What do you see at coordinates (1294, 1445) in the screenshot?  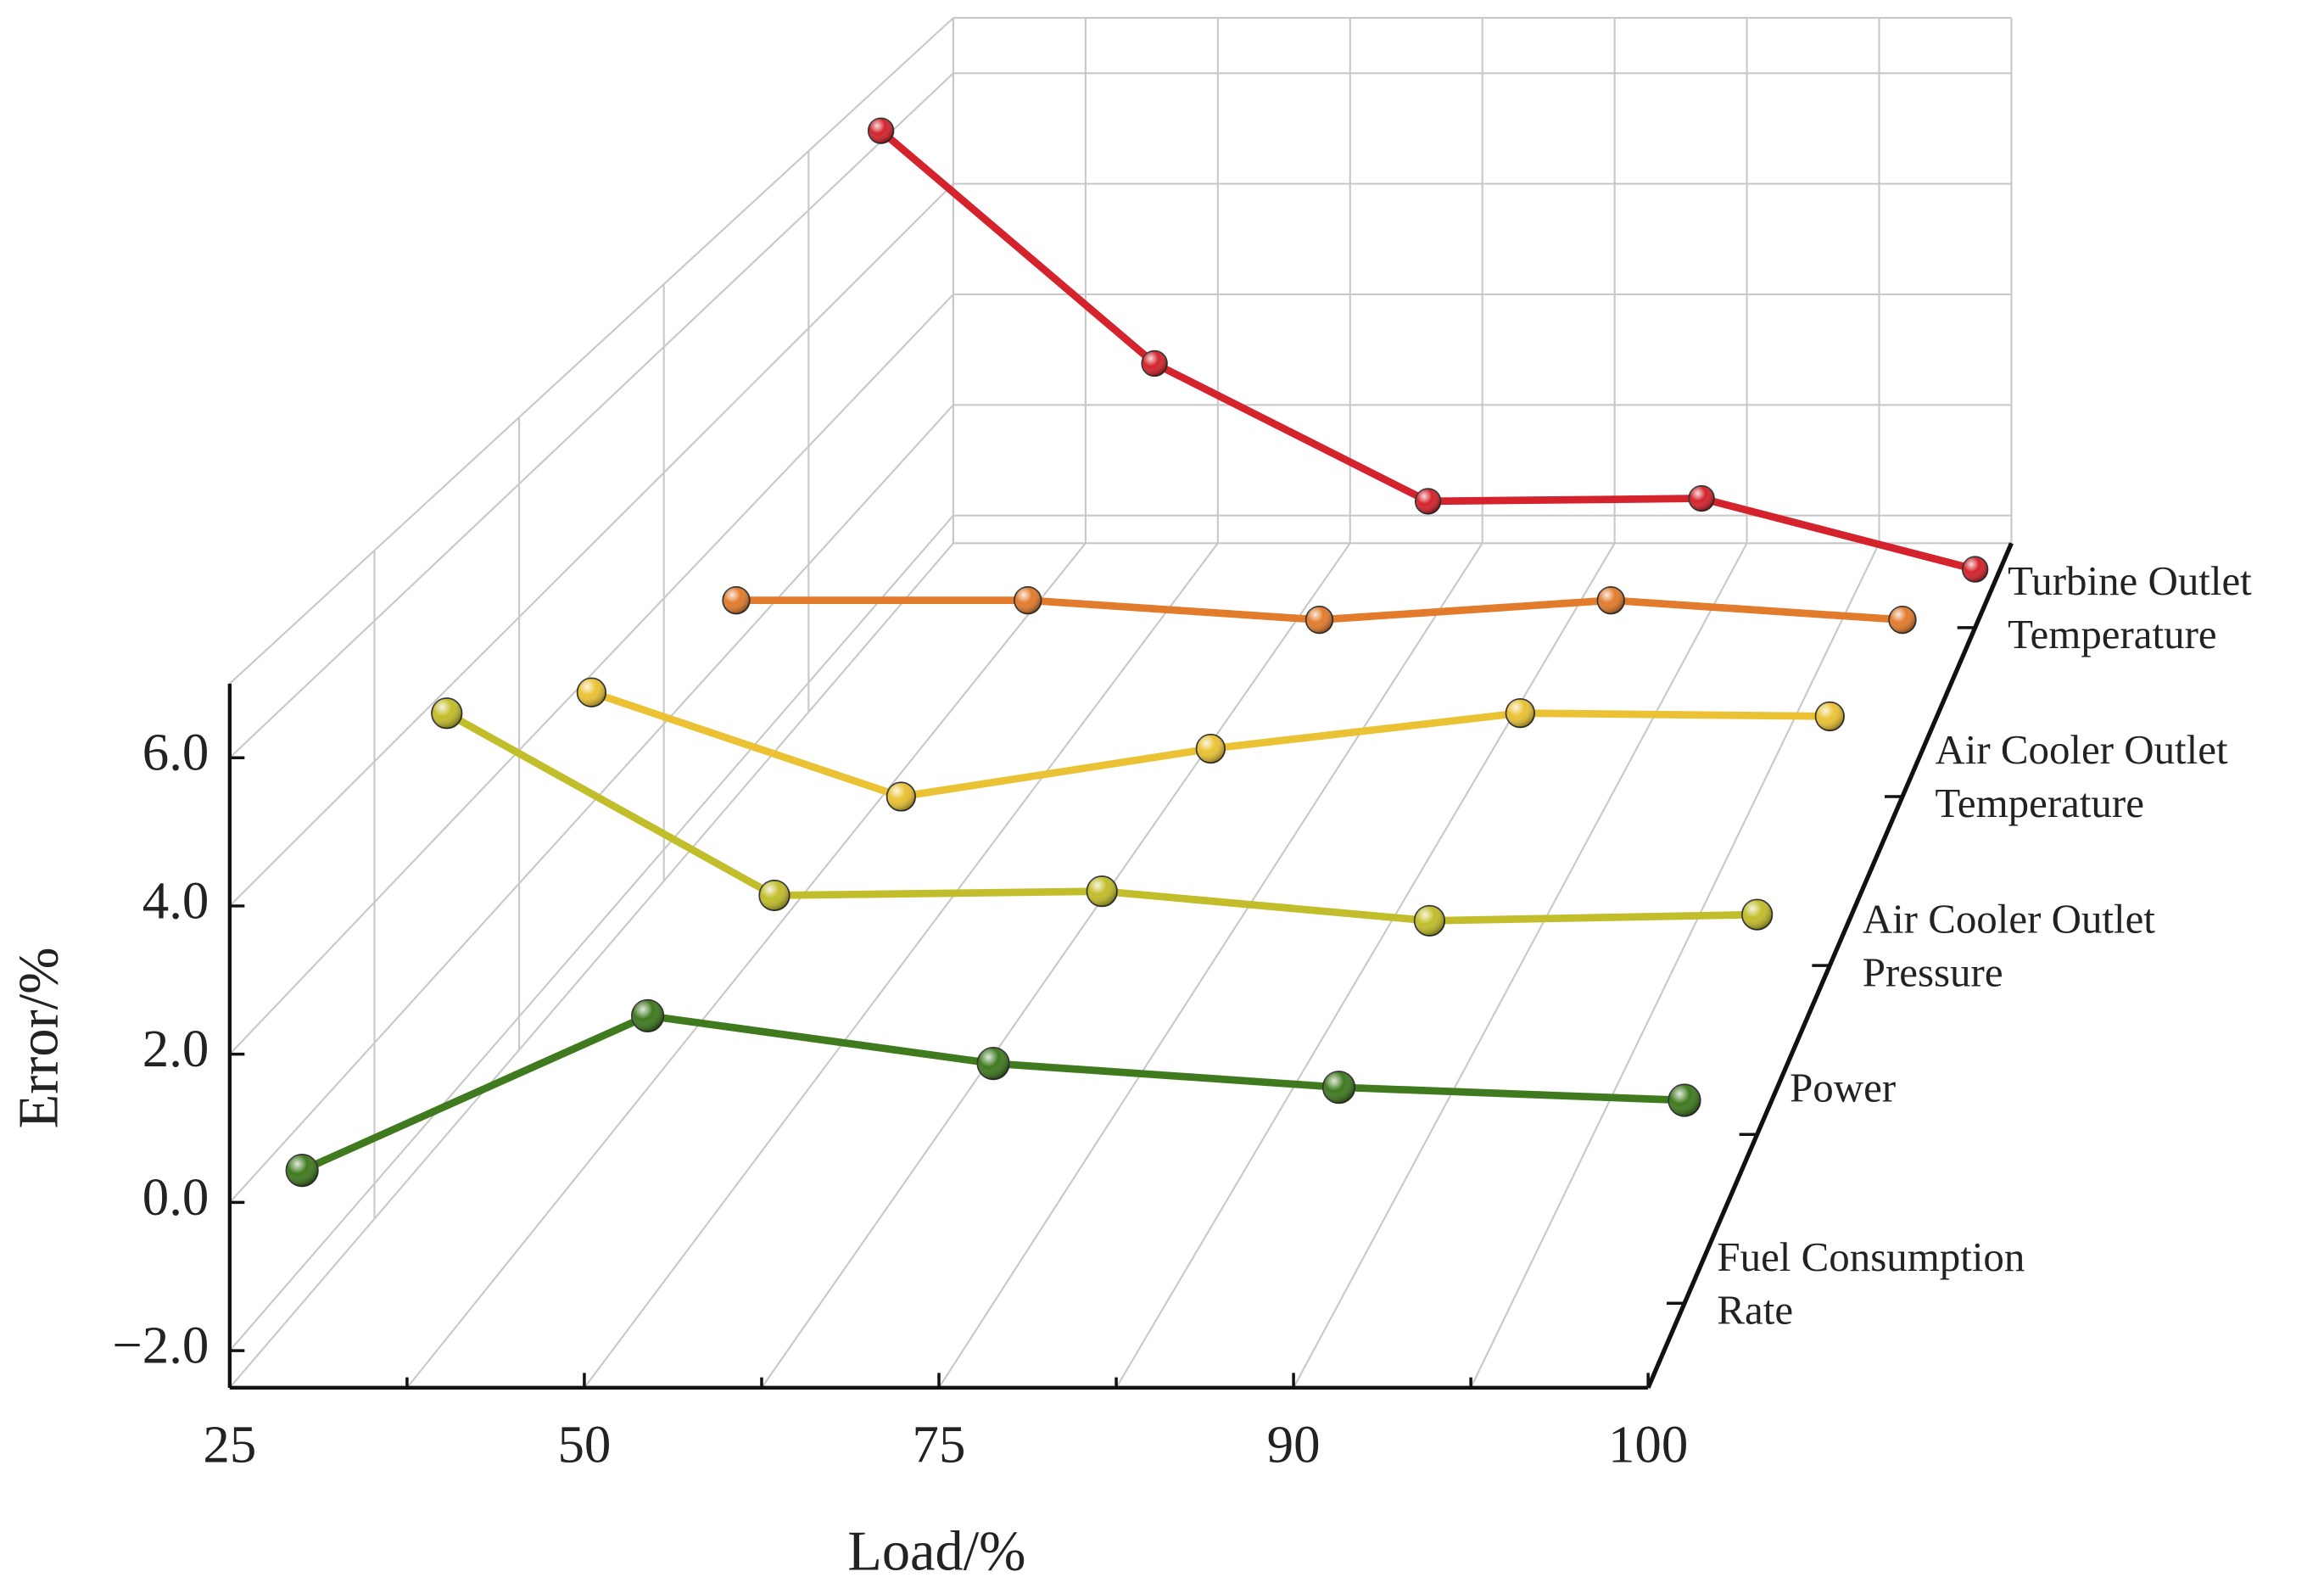 I see `x-tick-label: 90` at bounding box center [1294, 1445].